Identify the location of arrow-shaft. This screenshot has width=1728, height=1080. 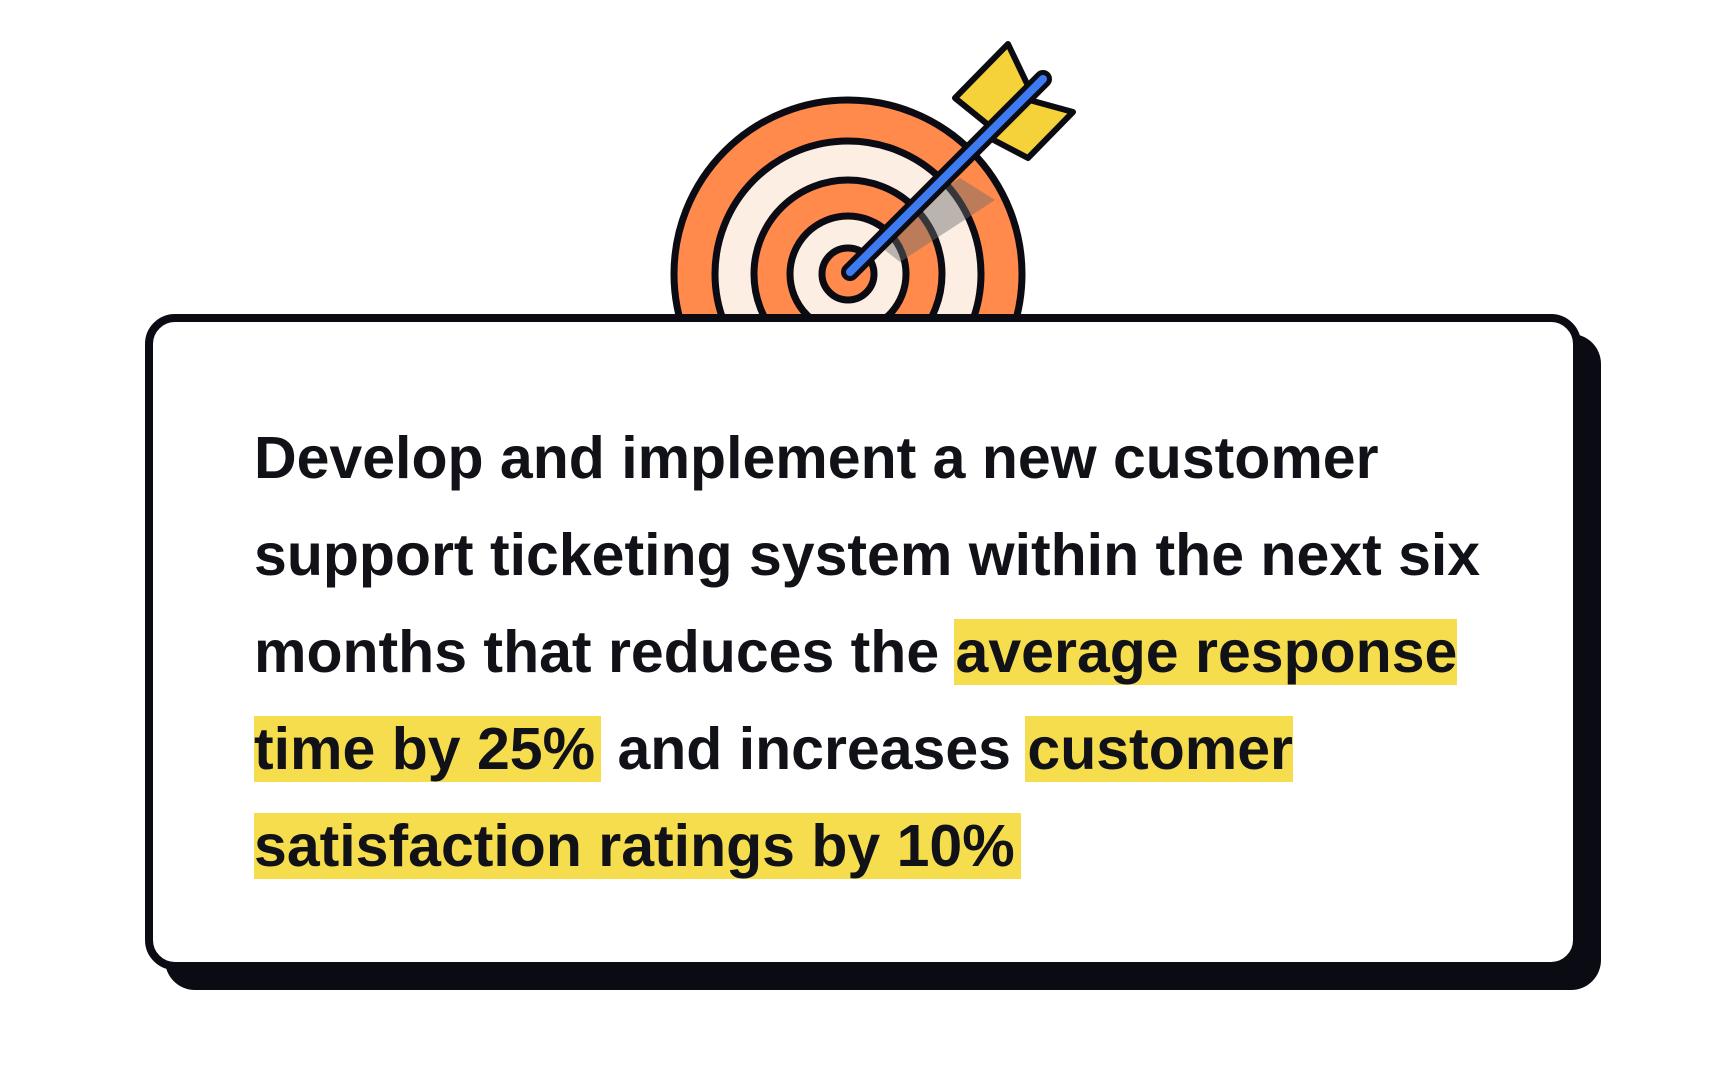
(946, 175).